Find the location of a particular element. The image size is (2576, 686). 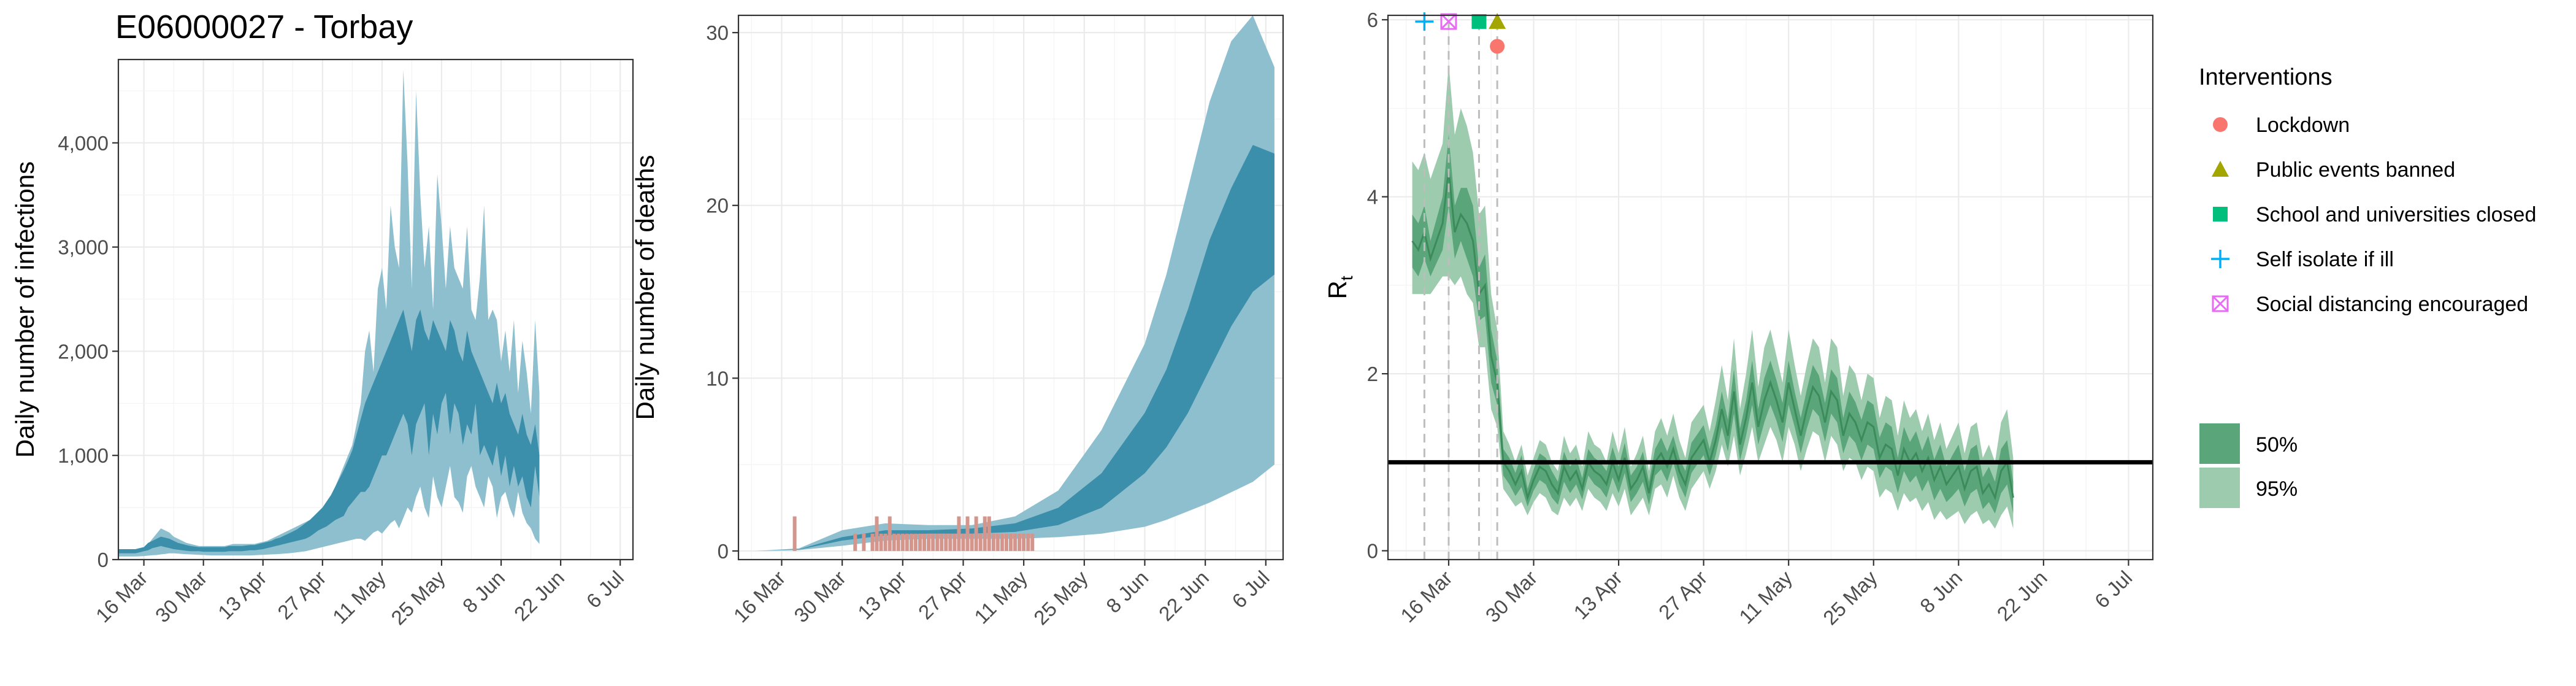

rt-y-axis: 0 2 4 6 is located at coordinates (1377, 286).